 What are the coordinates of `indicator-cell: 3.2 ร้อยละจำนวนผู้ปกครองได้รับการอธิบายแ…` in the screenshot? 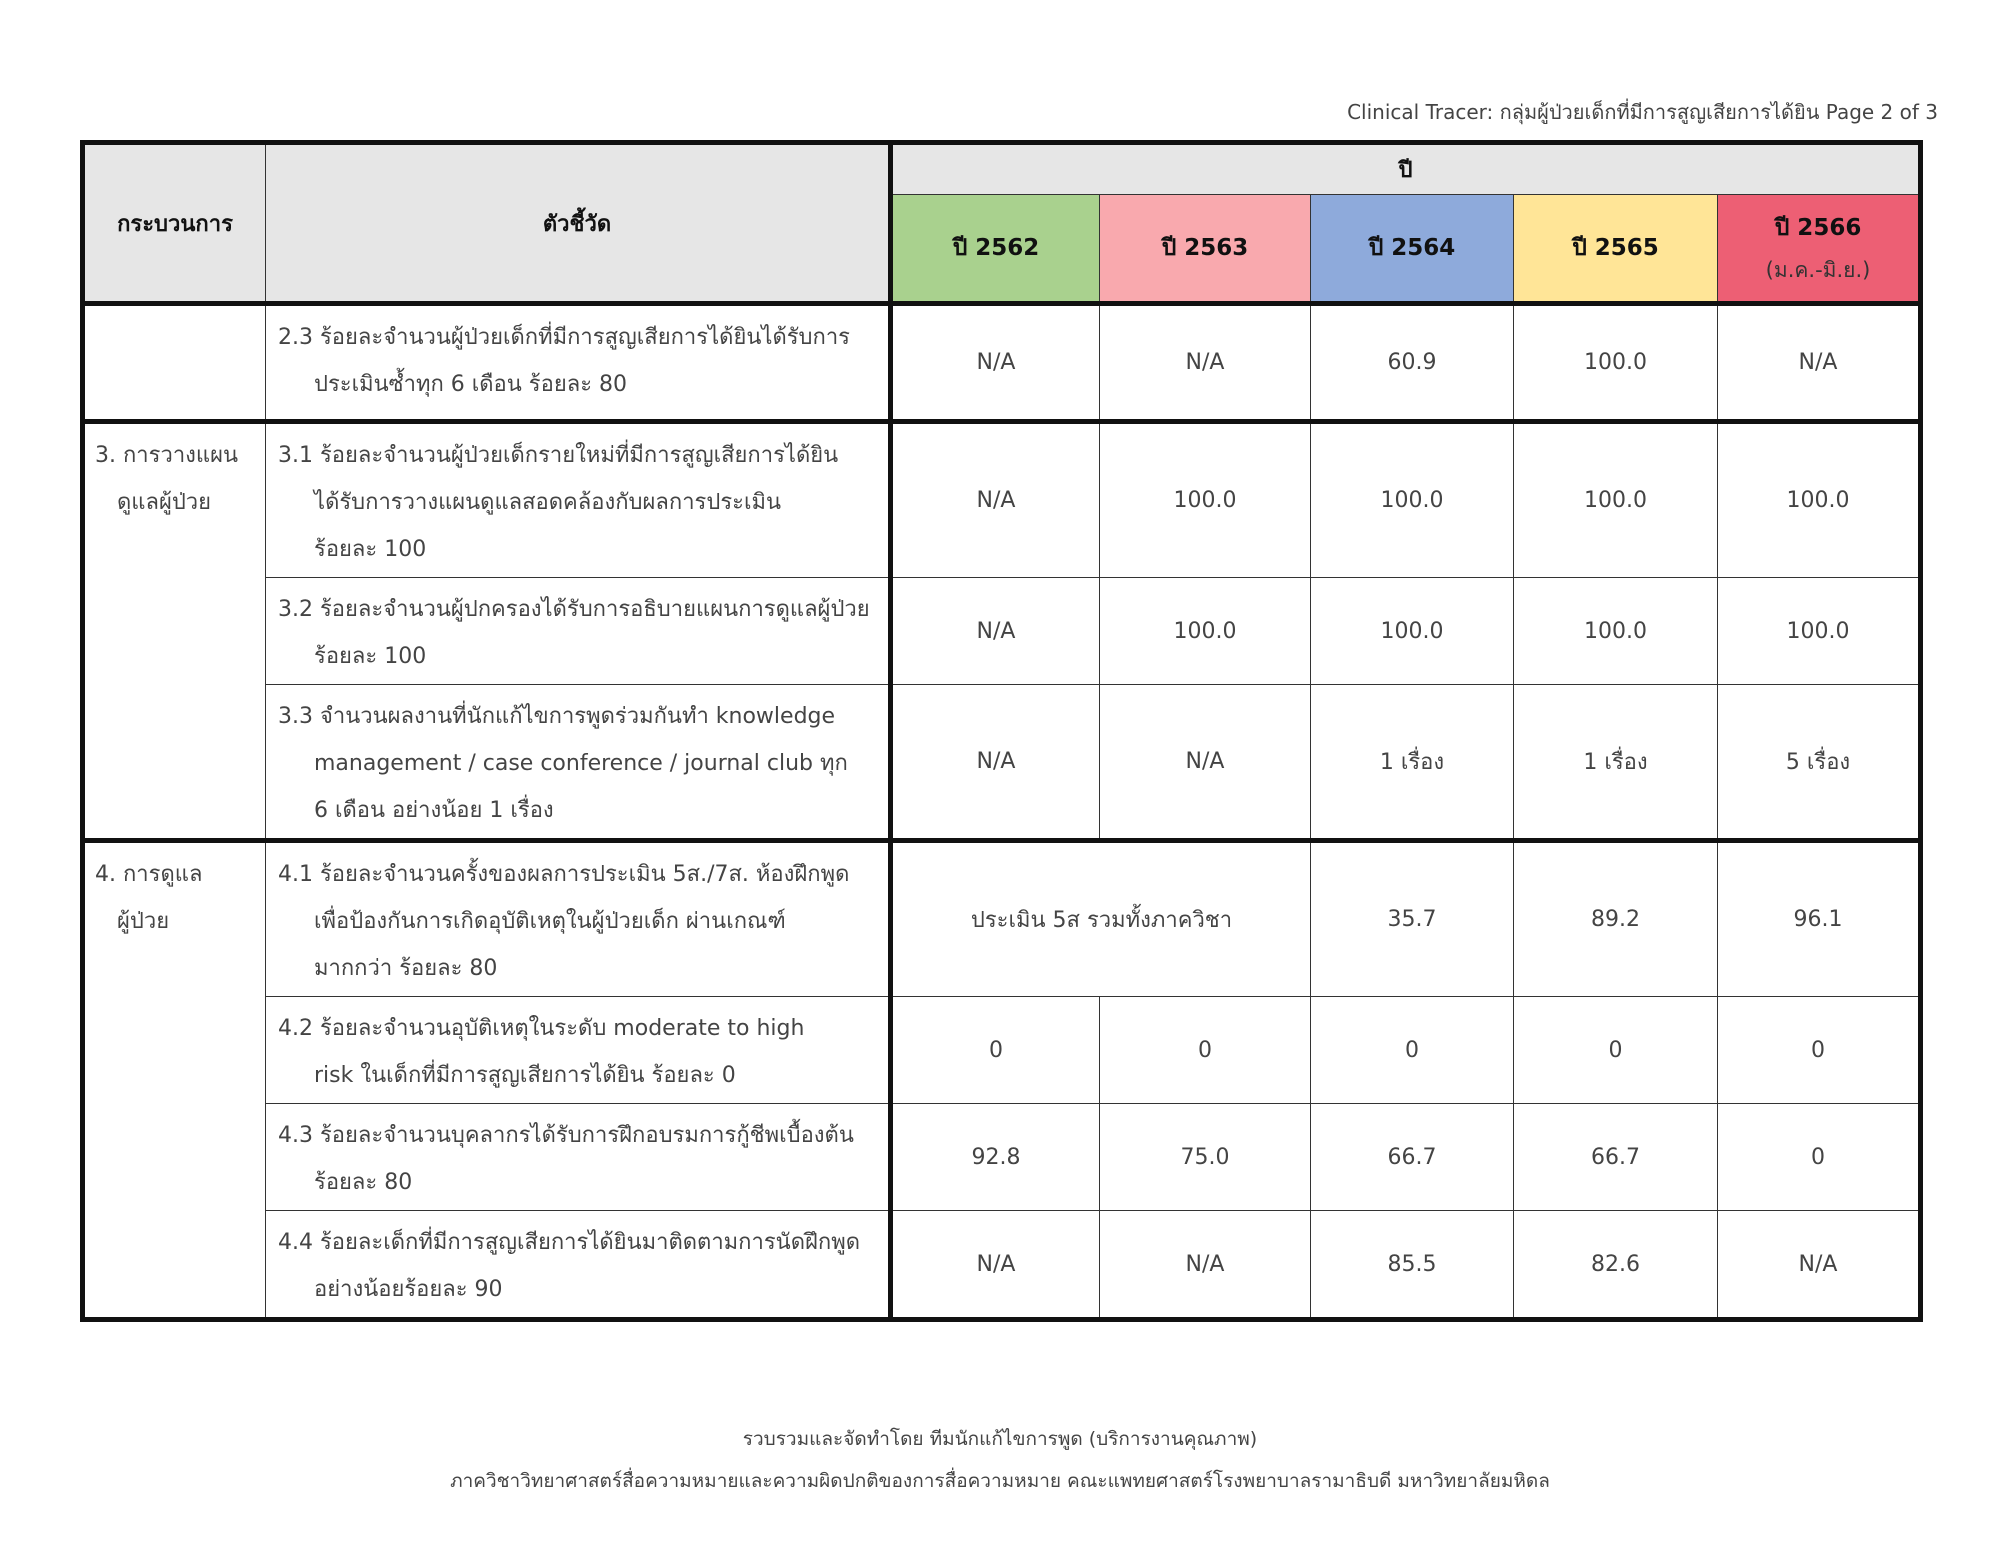 It's located at (578, 631).